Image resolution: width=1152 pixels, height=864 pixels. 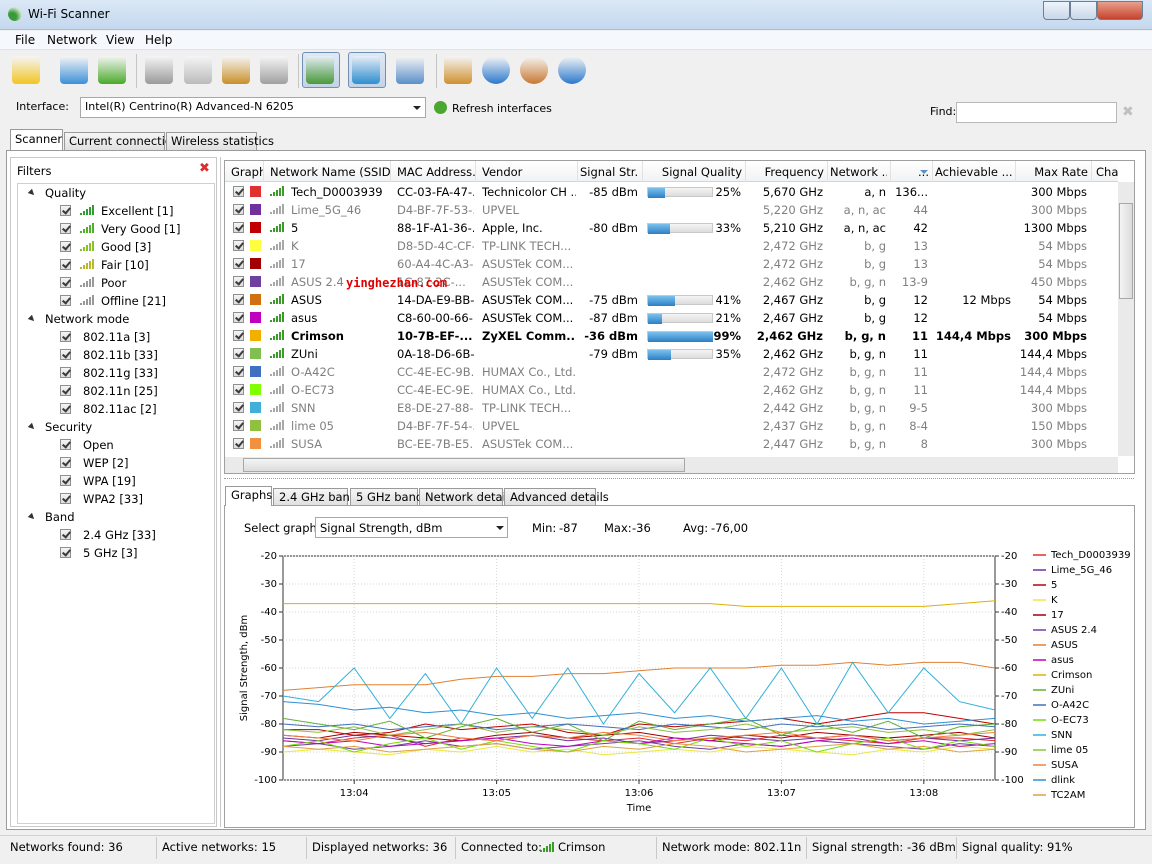 I want to click on filter-item: 802.11a [3], so click(x=117, y=337).